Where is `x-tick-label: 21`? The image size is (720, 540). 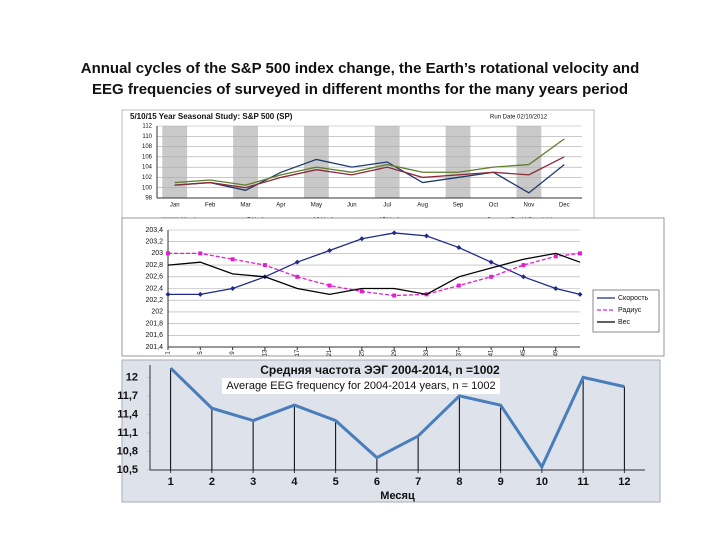 x-tick-label: 21 is located at coordinates (330, 352).